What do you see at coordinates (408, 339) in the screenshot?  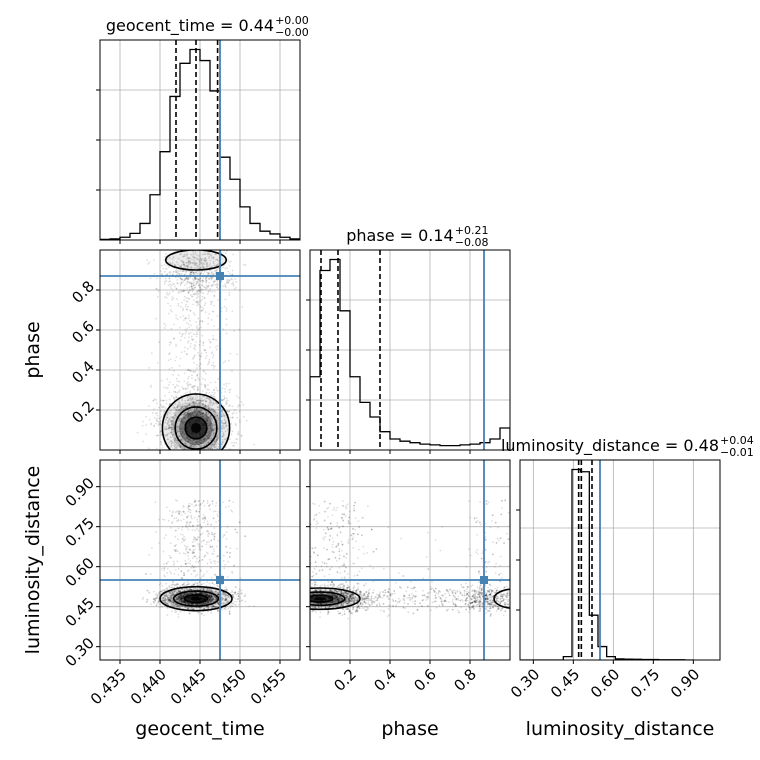 I see `hist-panel-phase: phase = 0.14 +0.21−0.08` at bounding box center [408, 339].